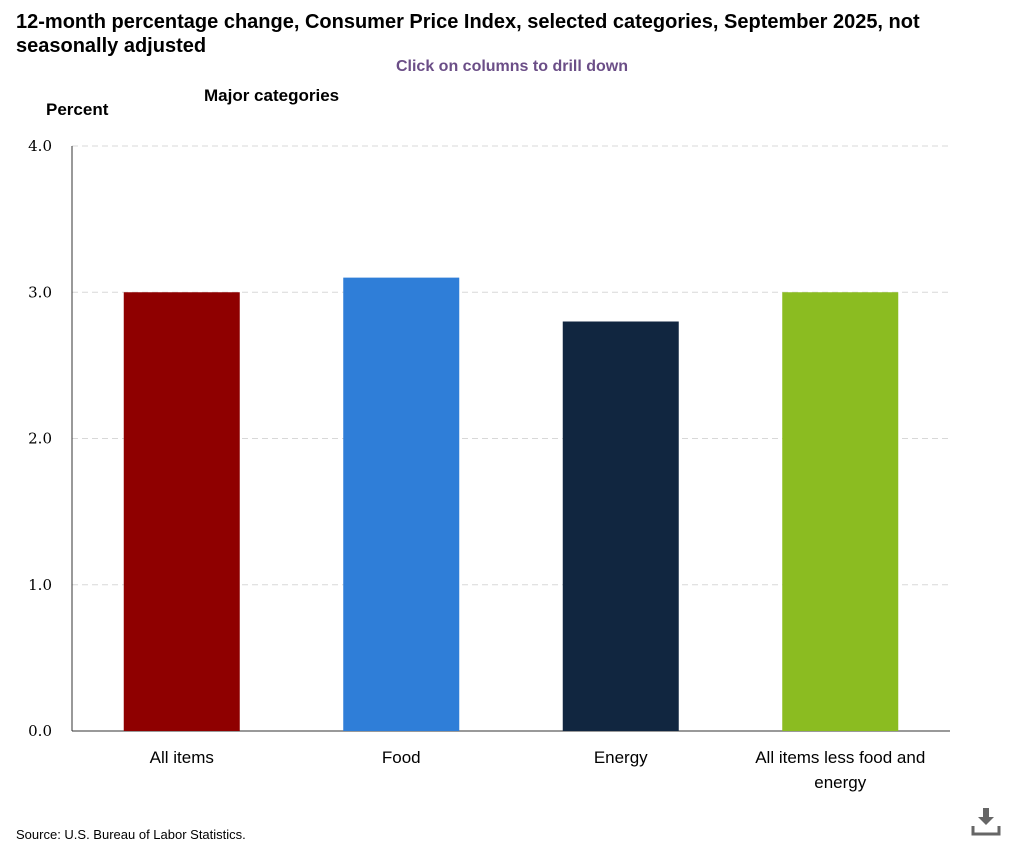  I want to click on section-label: Major categories, so click(272, 95).